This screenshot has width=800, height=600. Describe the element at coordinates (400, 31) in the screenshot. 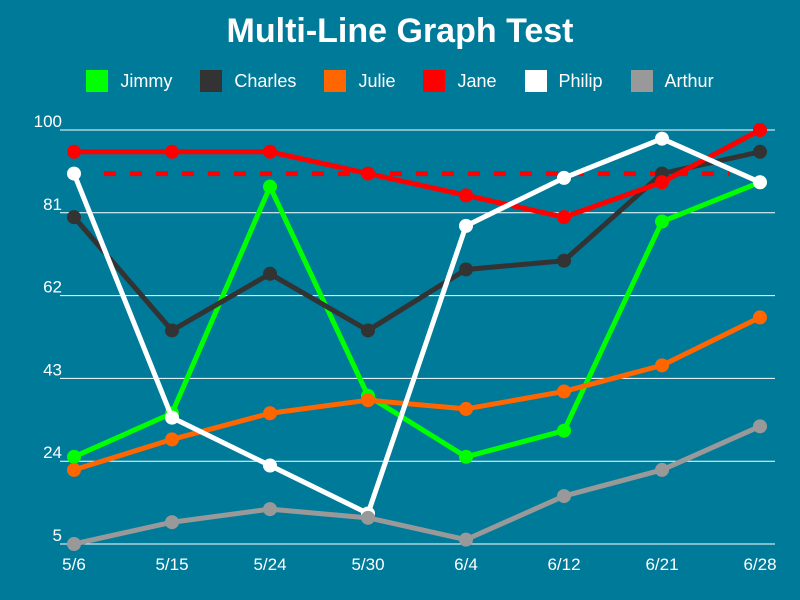

I see `chart-title: Multi-Line Graph Test` at that location.